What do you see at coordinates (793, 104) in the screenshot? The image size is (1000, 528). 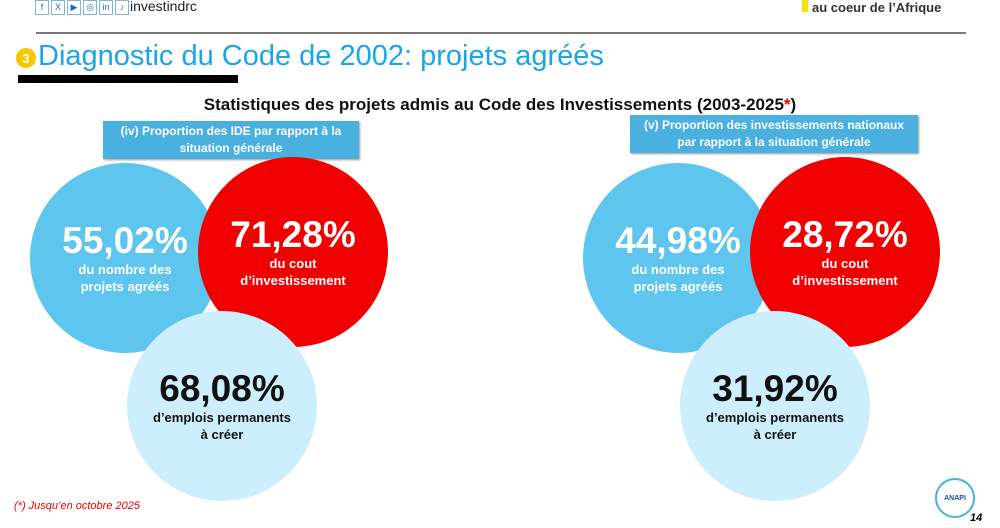 I see `subtitle-end: )` at bounding box center [793, 104].